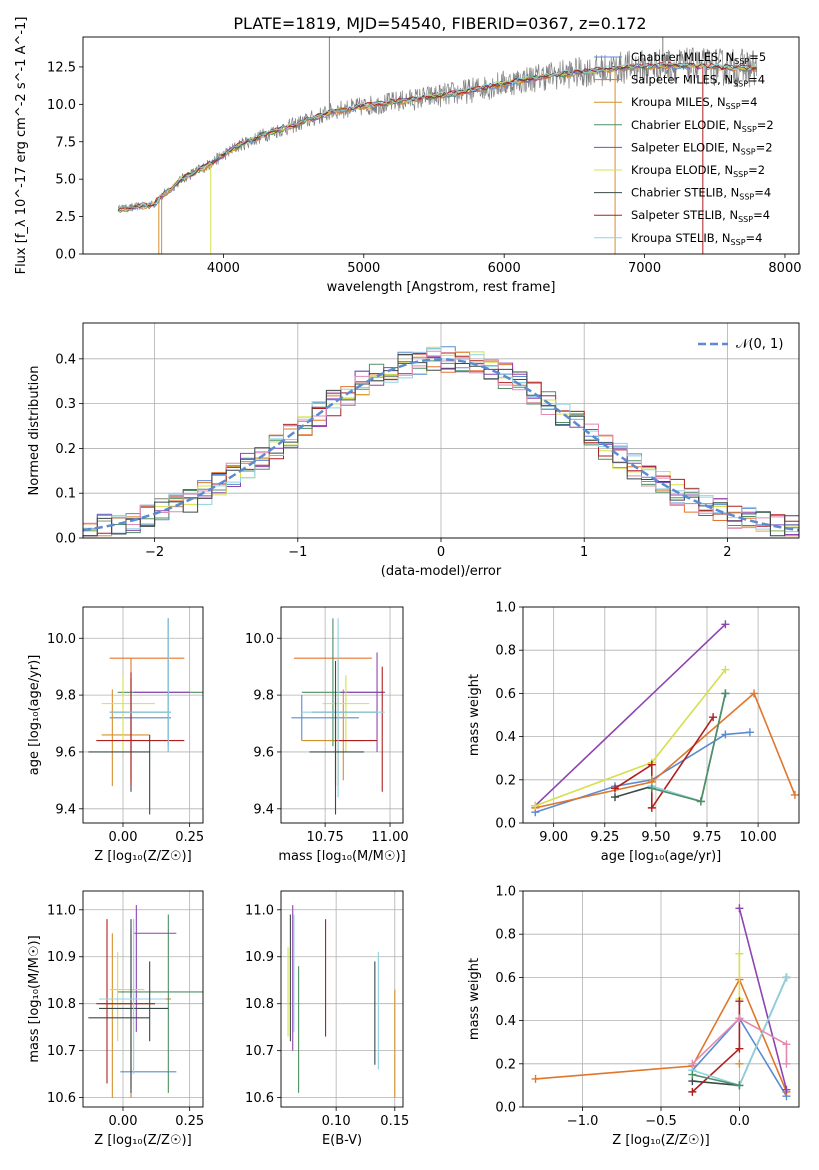  What do you see at coordinates (123, 837) in the screenshot?
I see `x-tick-label: 0.00` at bounding box center [123, 837].